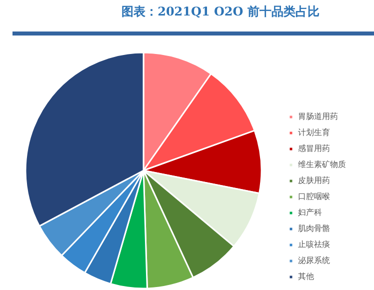 This screenshot has width=374, height=290. Describe the element at coordinates (314, 196) in the screenshot. I see `legend-label: 口腔咽喉` at that location.